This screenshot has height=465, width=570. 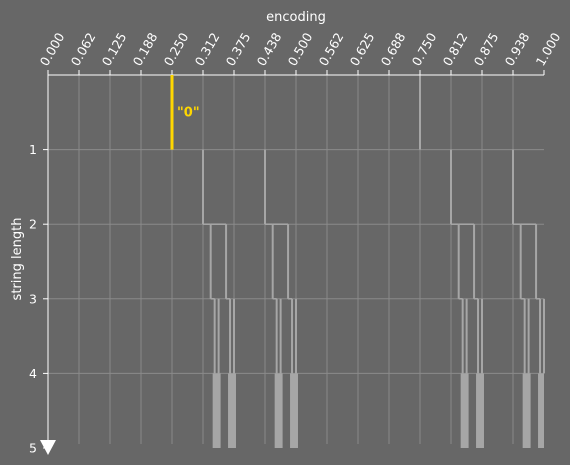 I want to click on x-tick-label: 0.312, so click(x=207, y=49).